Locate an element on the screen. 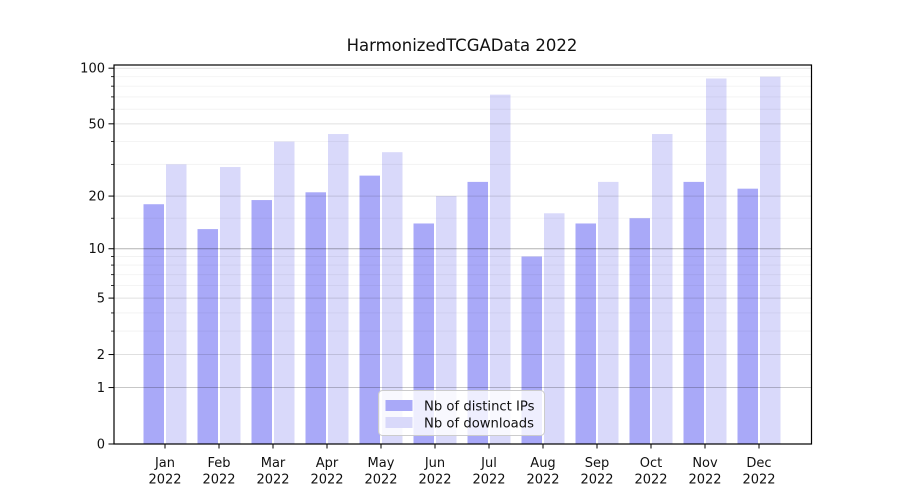 Image resolution: width=900 pixels, height=500 pixels. legend-box is located at coordinates (461, 413).